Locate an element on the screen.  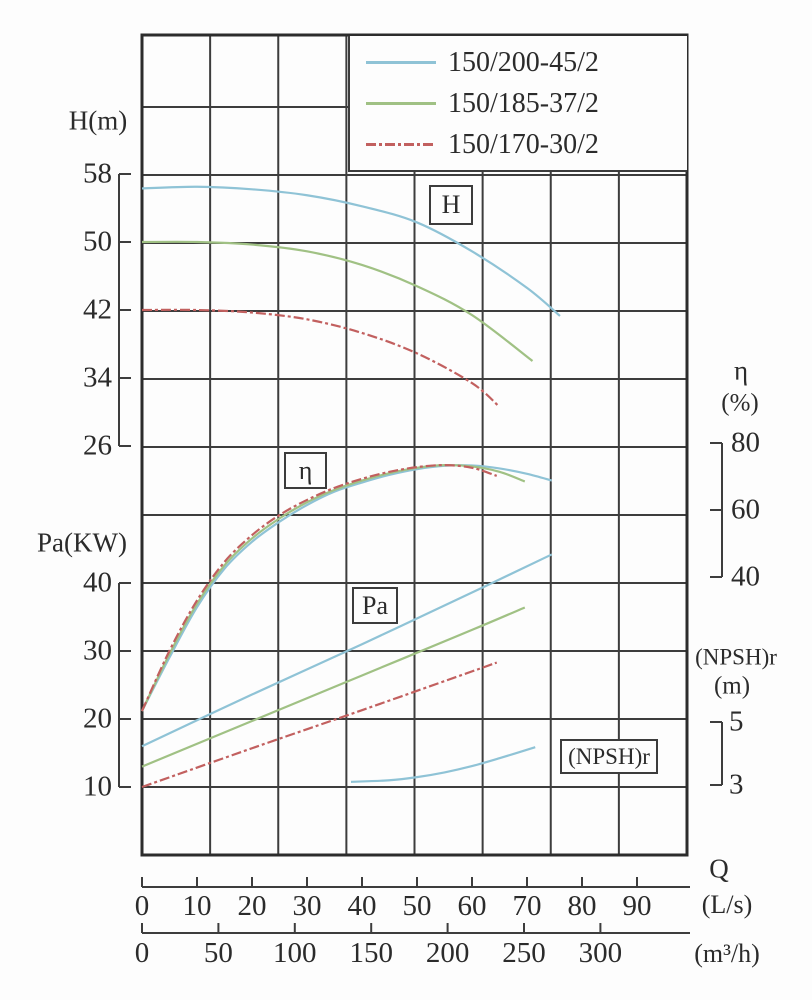
flow-ls-tick-label: 50 is located at coordinates (417, 906).